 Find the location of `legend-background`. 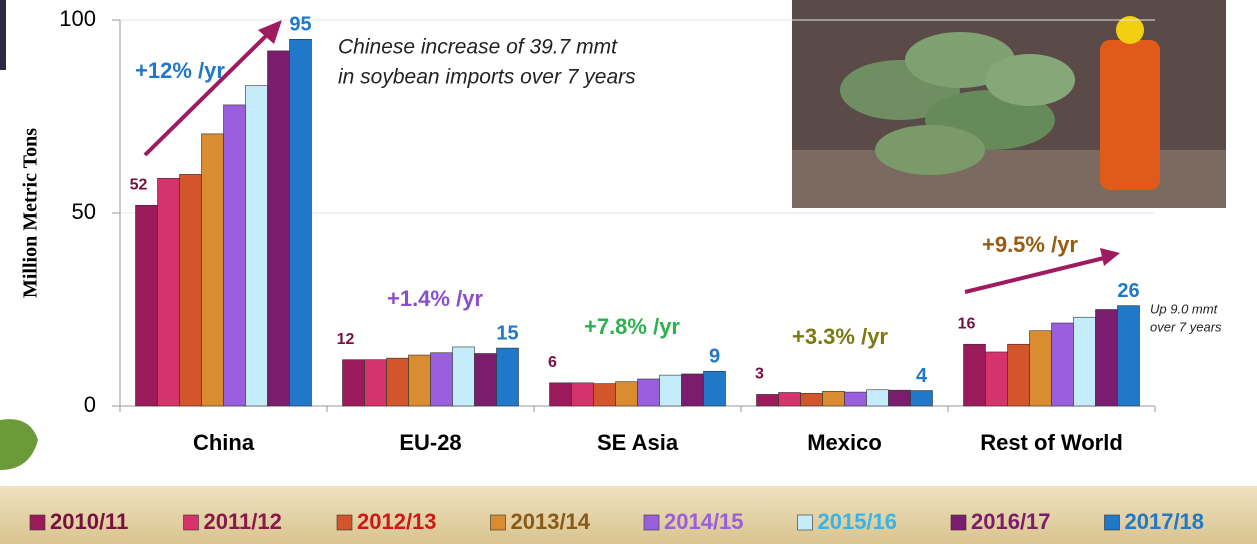

legend-background is located at coordinates (628, 515).